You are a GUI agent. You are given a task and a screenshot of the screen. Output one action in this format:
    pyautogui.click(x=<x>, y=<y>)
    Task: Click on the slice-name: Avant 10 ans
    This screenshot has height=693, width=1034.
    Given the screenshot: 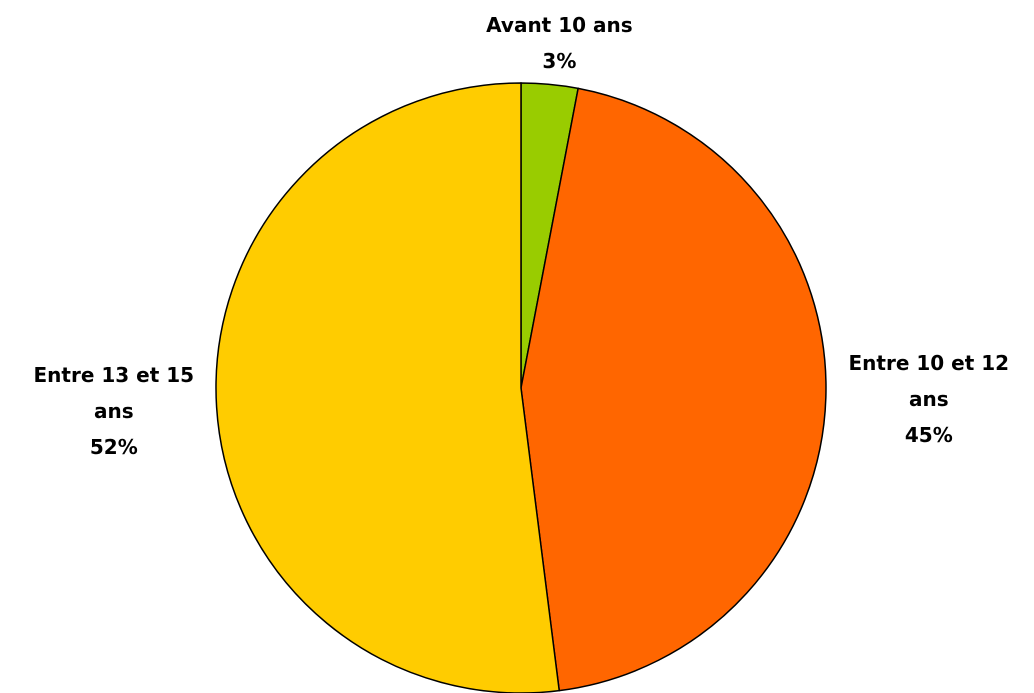 What is the action you would take?
    pyautogui.click(x=559, y=24)
    